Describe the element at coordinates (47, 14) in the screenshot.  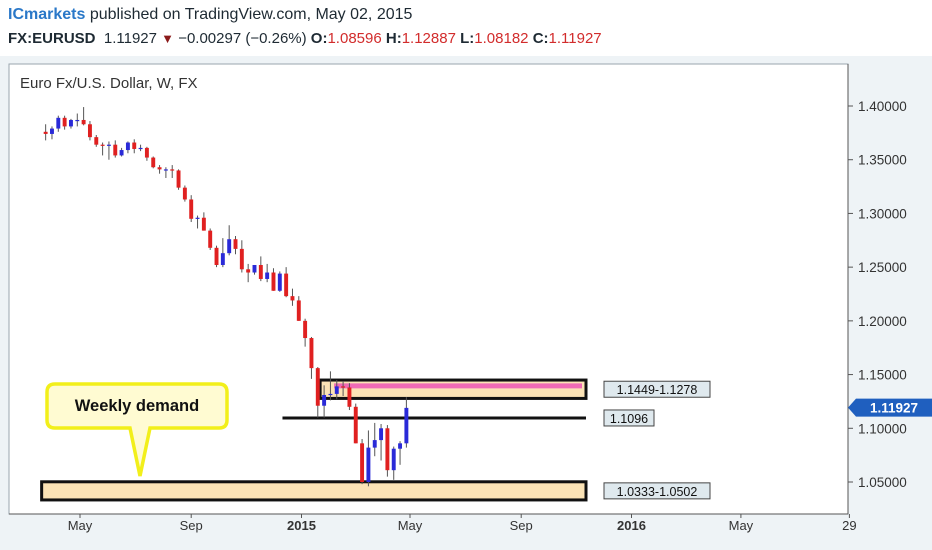
I see `brand-link: ICmarkets` at that location.